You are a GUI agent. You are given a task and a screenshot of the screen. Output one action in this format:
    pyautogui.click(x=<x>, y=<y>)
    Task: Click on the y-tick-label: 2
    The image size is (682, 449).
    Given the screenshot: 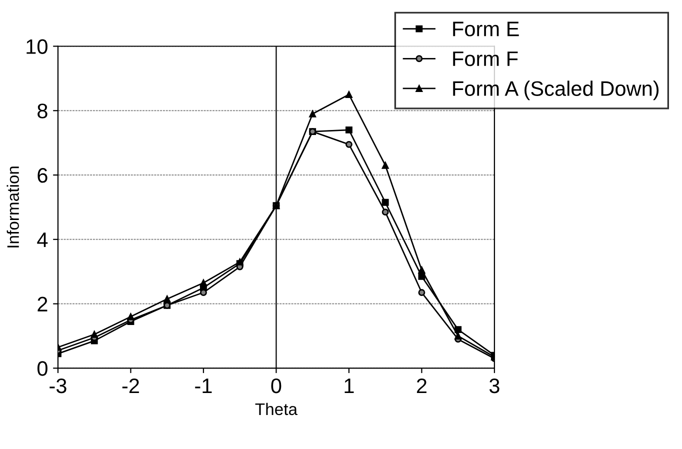 What is the action you would take?
    pyautogui.click(x=43, y=304)
    